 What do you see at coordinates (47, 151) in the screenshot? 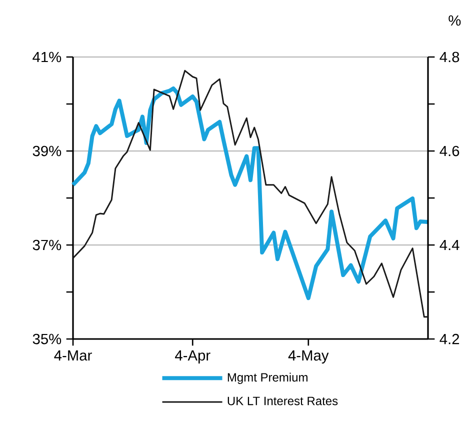
I see `y-tick-label: 39%` at bounding box center [47, 151].